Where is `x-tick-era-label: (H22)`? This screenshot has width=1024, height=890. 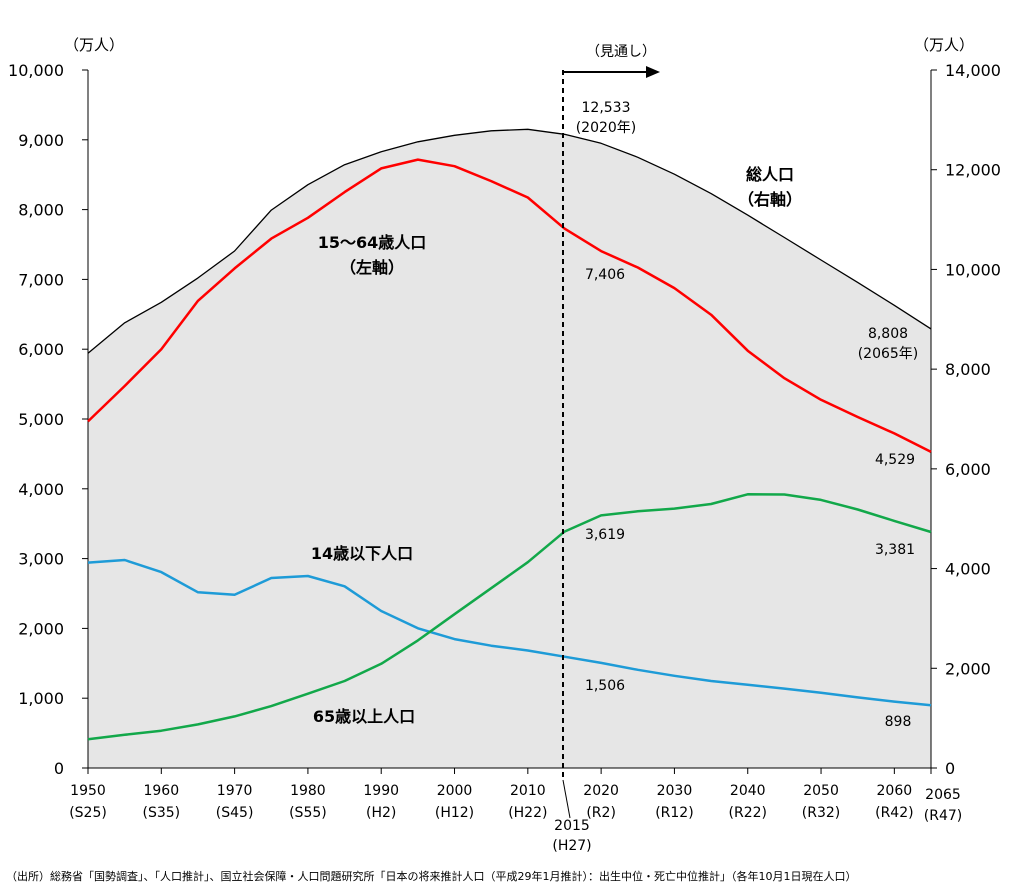
x-tick-era-label: (H22) is located at coordinates (527, 813).